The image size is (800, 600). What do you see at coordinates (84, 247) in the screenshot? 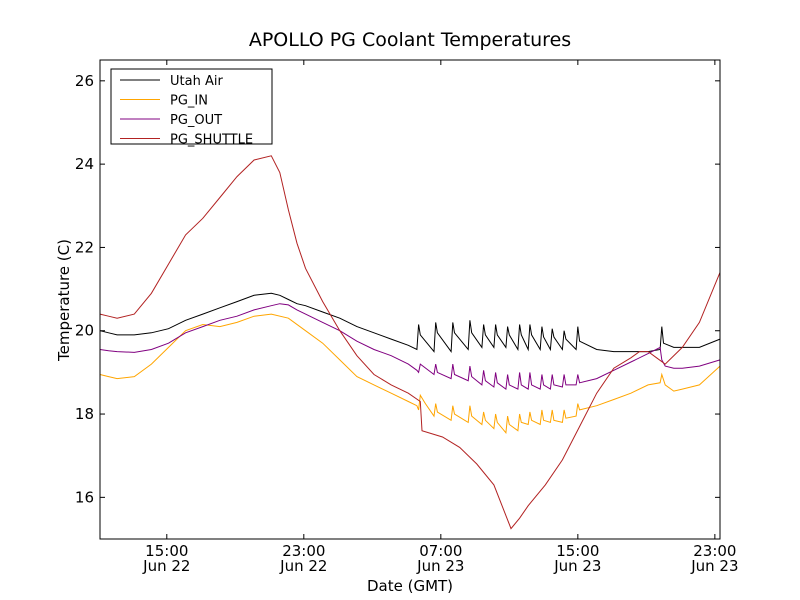
I see `y-tick-label: 22` at bounding box center [84, 247].